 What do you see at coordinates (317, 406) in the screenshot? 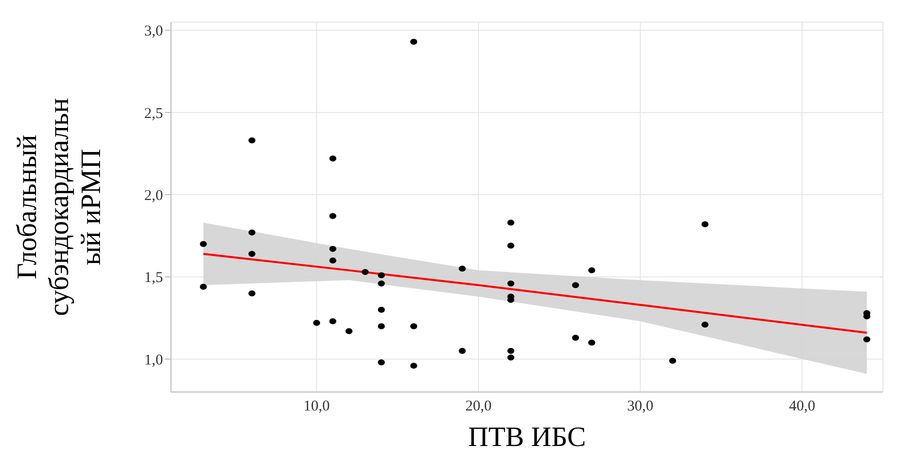
I see `x-tick-label: 10,0` at bounding box center [317, 406].